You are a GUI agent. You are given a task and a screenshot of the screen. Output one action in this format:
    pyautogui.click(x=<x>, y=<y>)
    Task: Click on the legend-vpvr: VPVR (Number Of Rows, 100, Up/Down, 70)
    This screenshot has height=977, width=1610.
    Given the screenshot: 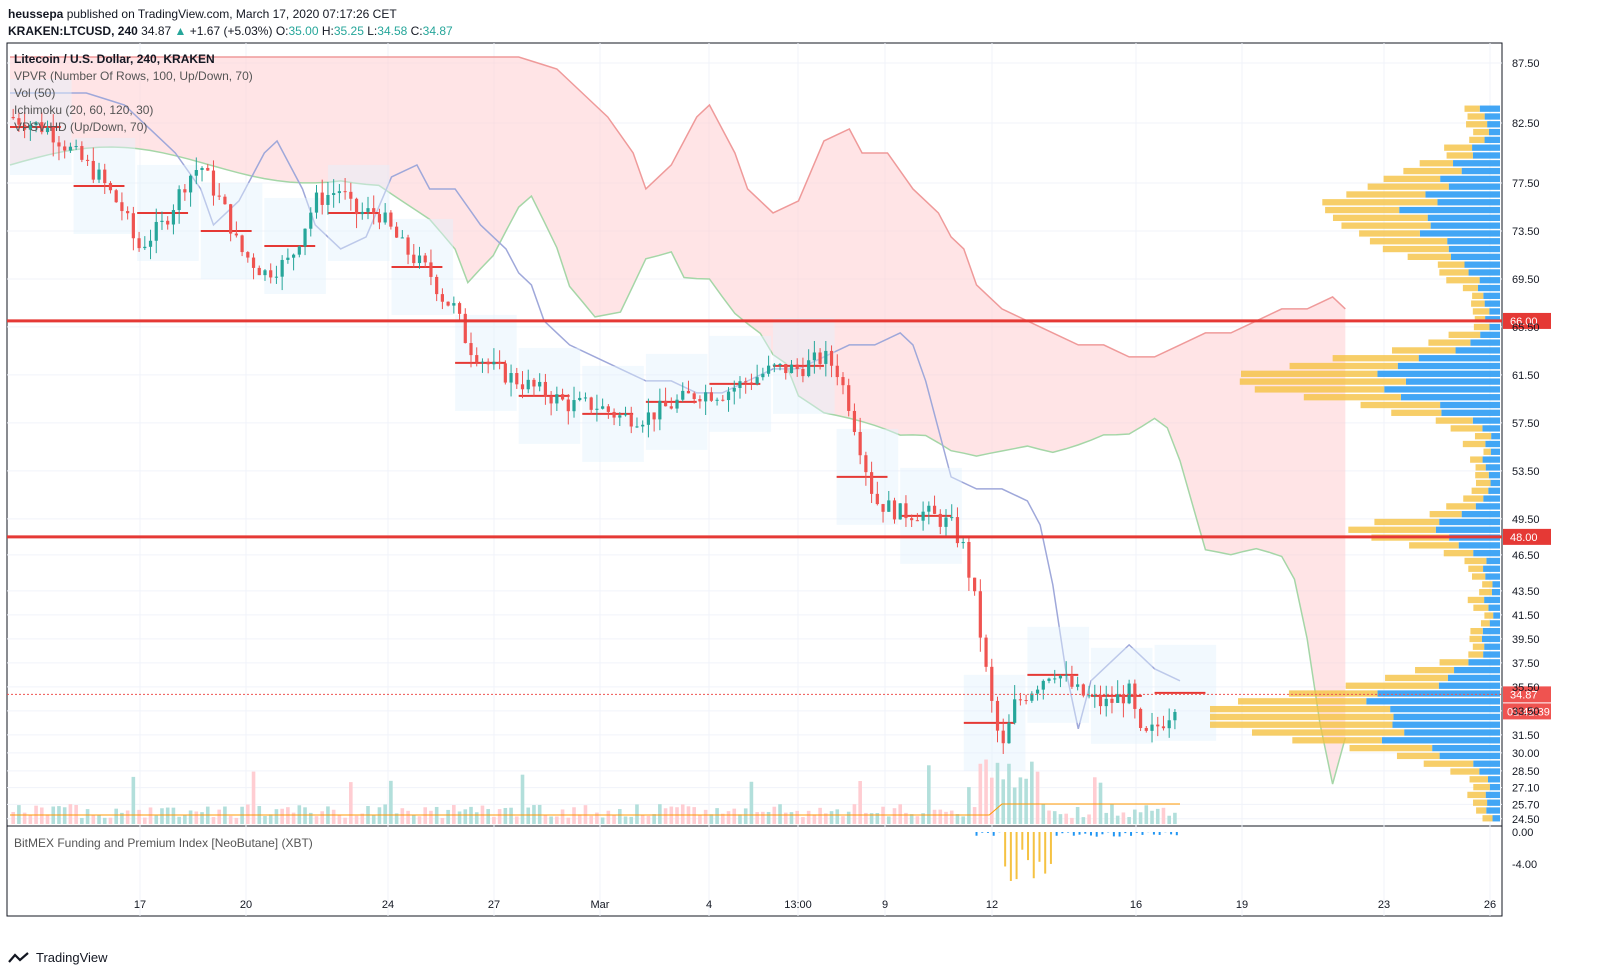 What is the action you would take?
    pyautogui.click(x=133, y=76)
    